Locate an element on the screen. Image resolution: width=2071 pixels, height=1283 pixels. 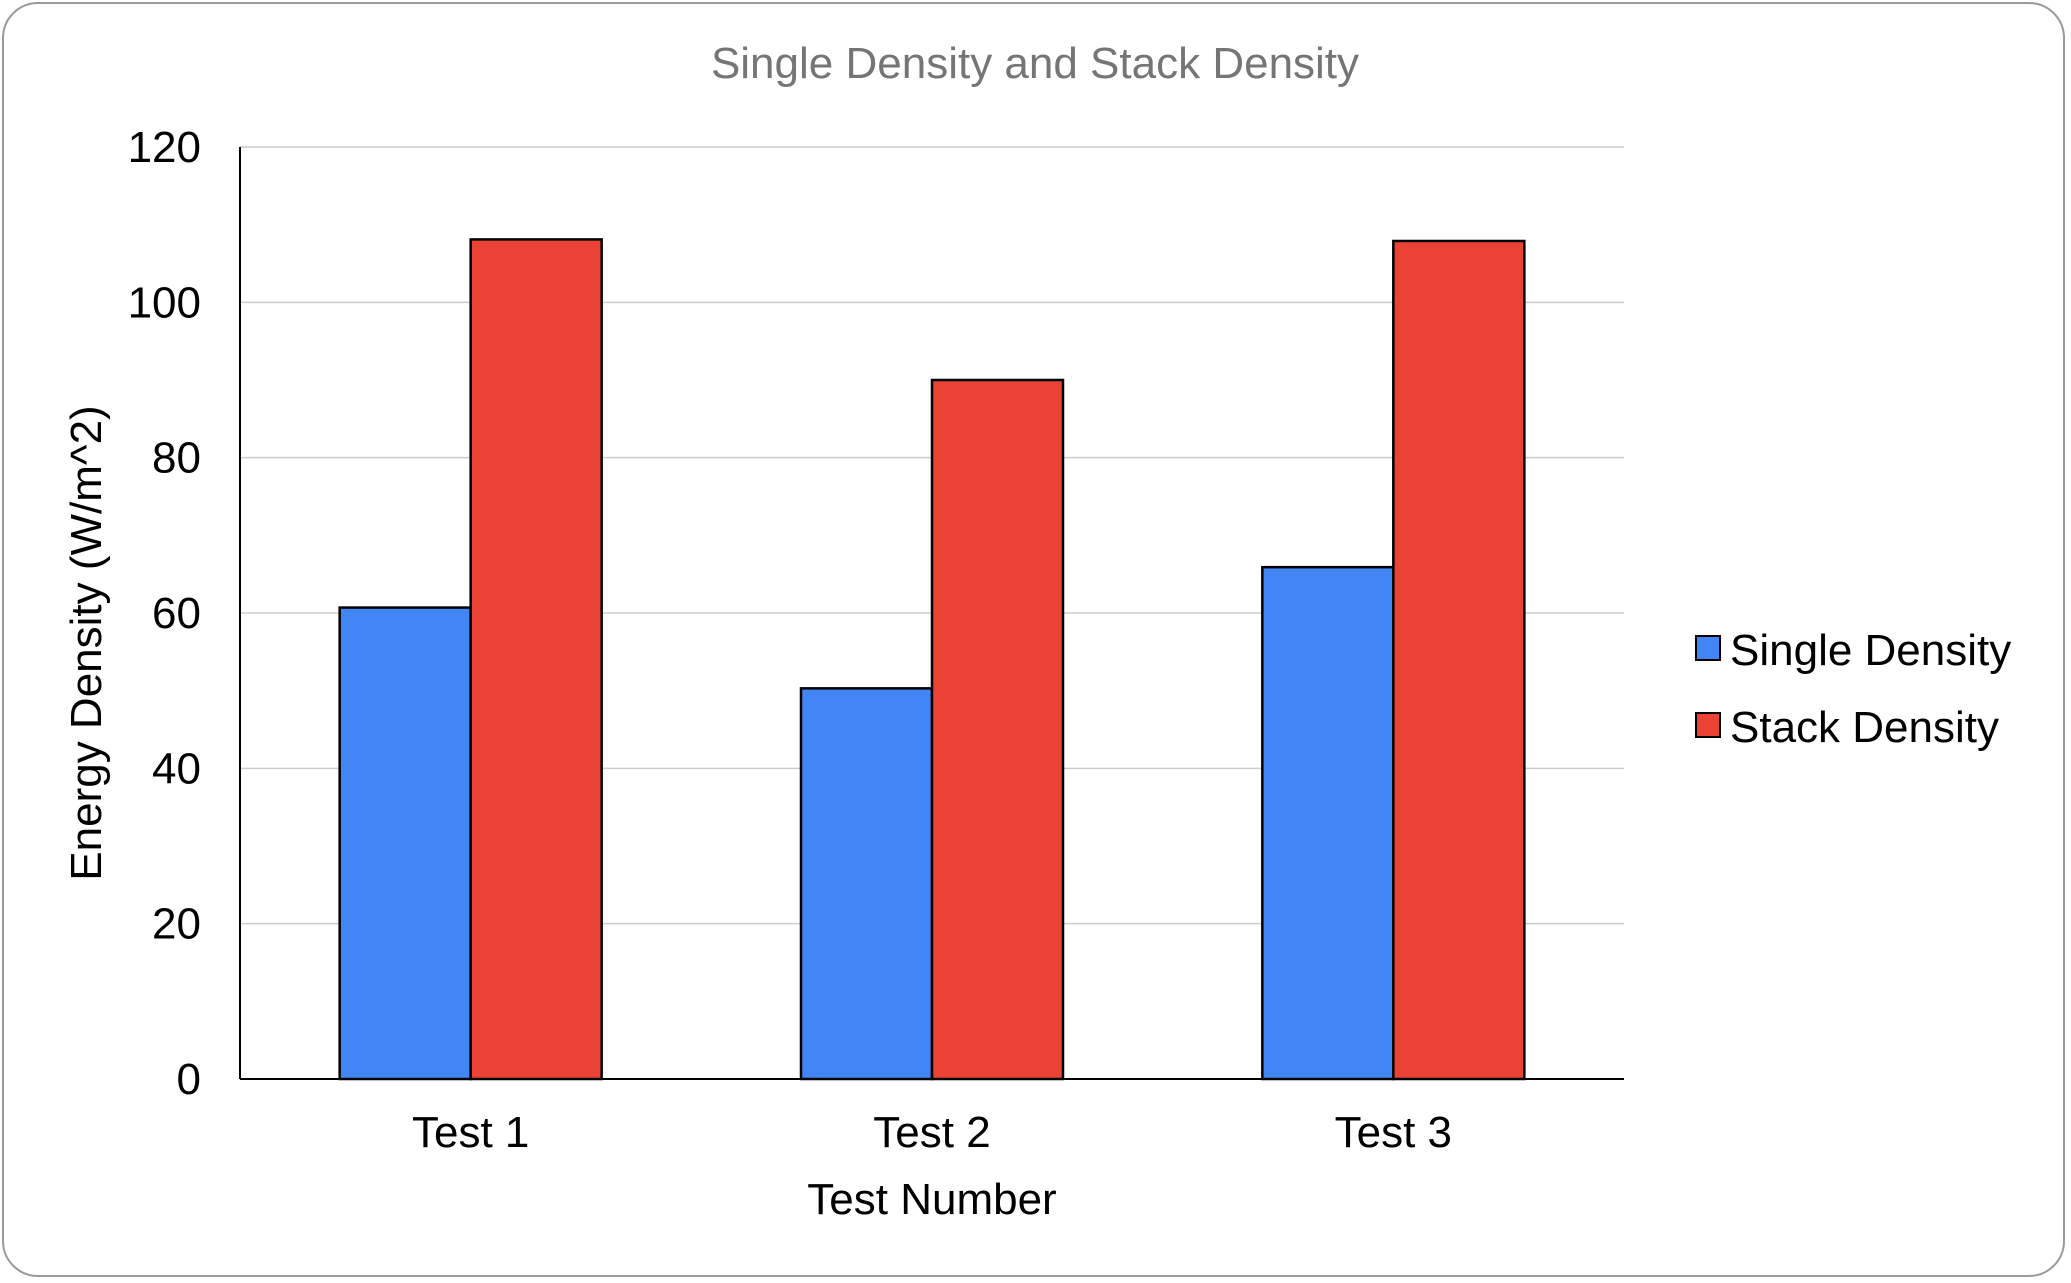
y-tick-label: 0 is located at coordinates (189, 1079).